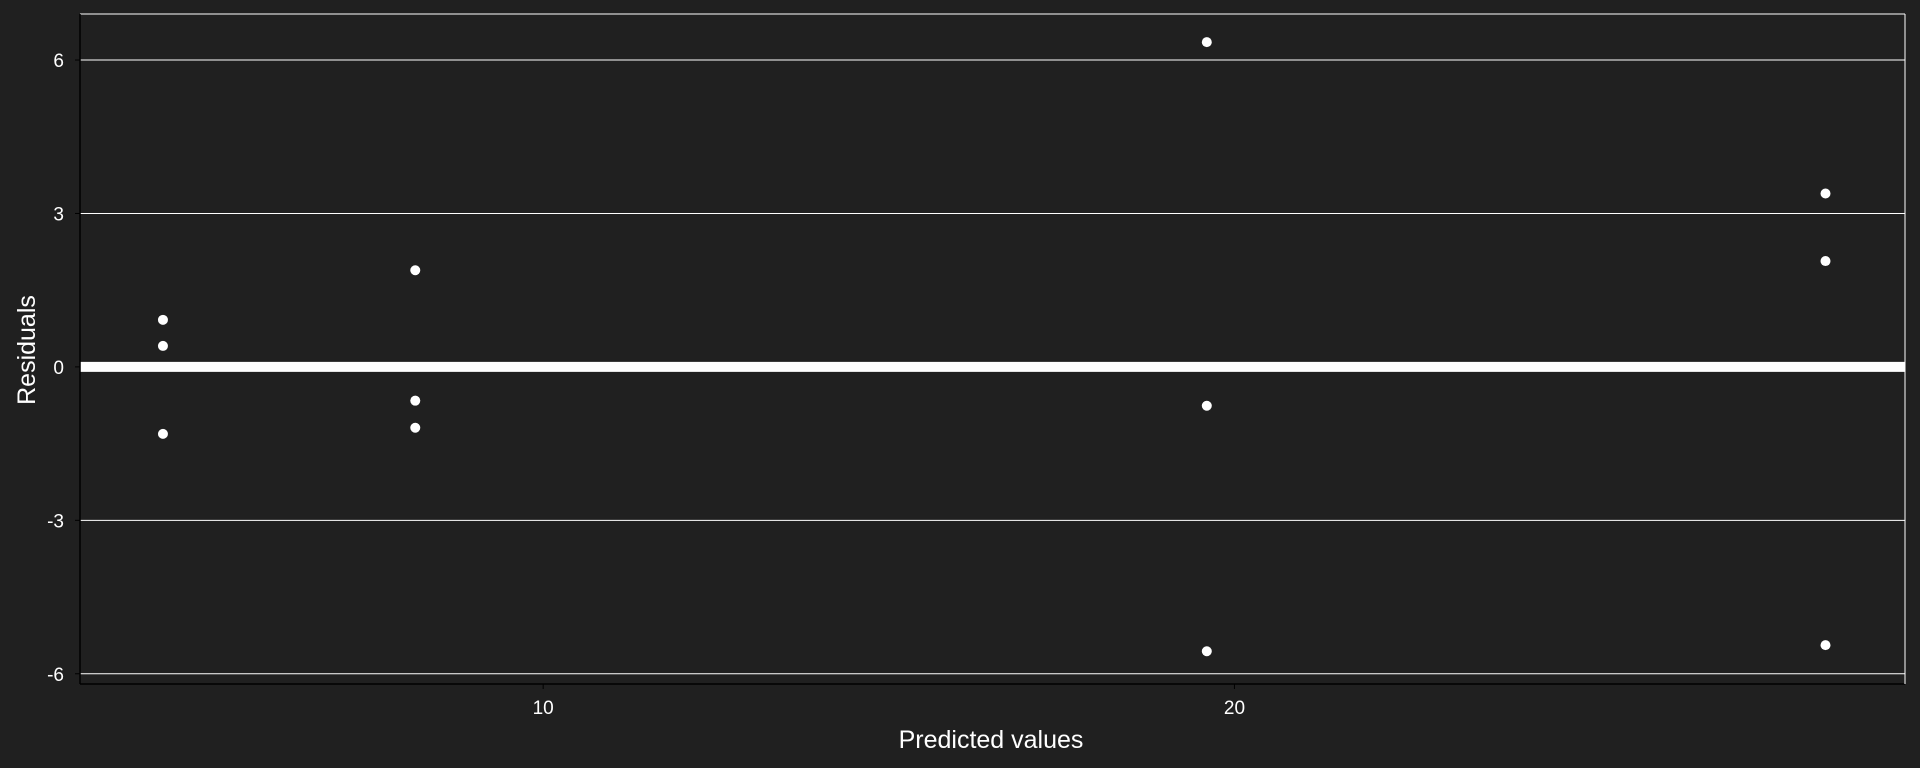 Image resolution: width=1920 pixels, height=768 pixels. What do you see at coordinates (991, 740) in the screenshot?
I see `x-axis-label: Predicted values` at bounding box center [991, 740].